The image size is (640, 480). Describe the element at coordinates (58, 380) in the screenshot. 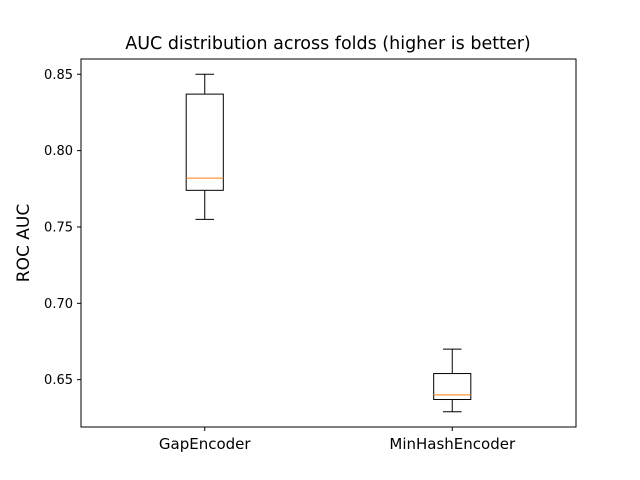

I see `y-tick-label: 0.65` at that location.